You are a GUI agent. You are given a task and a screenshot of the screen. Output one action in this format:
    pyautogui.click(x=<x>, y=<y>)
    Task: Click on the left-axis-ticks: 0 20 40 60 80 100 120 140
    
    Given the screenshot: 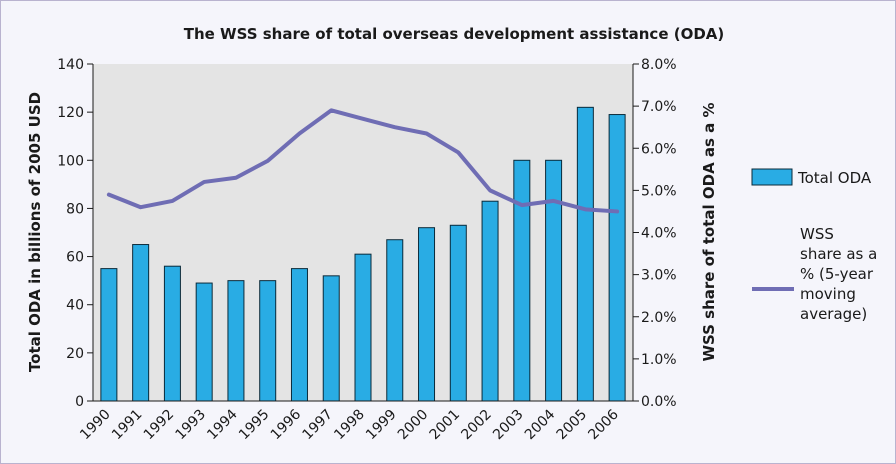 What is the action you would take?
    pyautogui.click(x=75, y=233)
    